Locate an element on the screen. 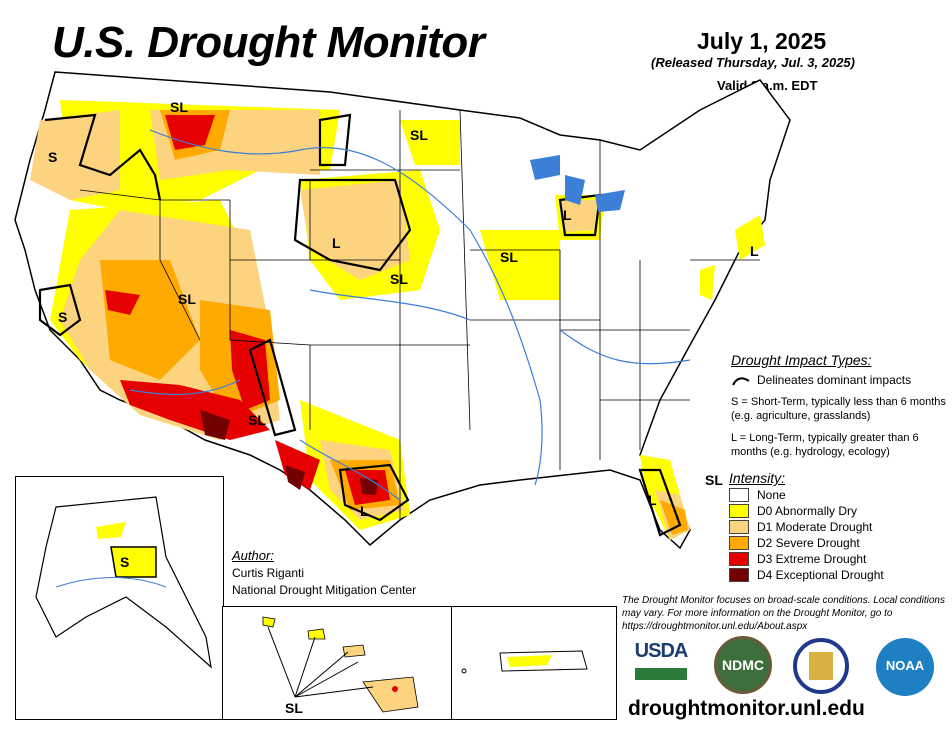  hawaii-map: SL is located at coordinates (340, 666).